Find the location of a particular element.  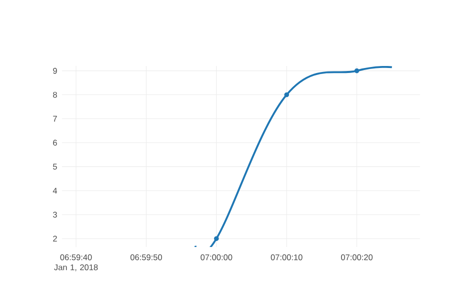

y-tick-label: 7 is located at coordinates (55, 119).